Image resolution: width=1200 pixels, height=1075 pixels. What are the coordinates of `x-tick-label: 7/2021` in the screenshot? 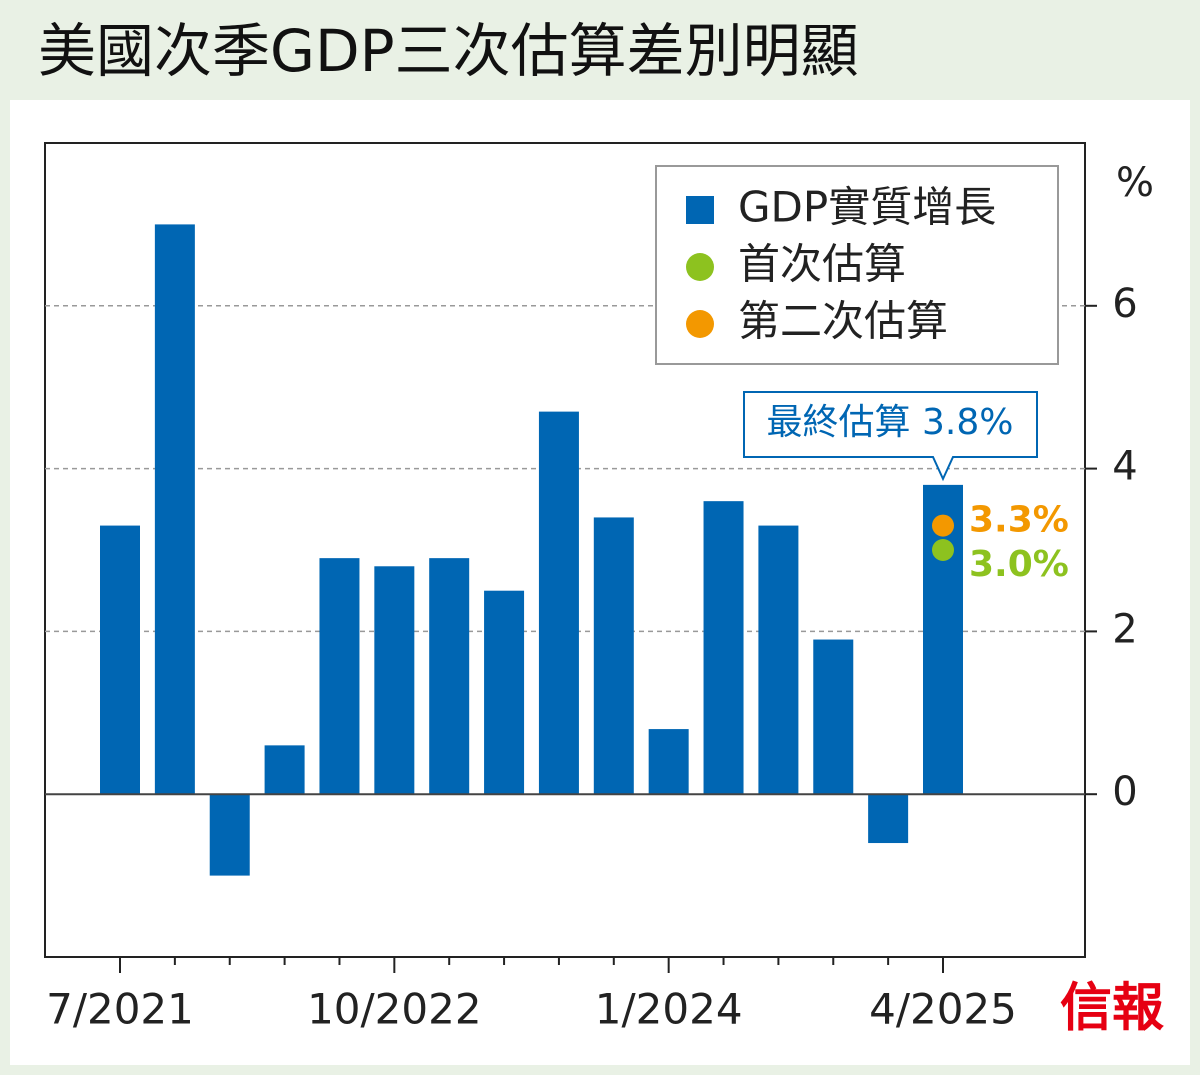 It's located at (120, 1009).